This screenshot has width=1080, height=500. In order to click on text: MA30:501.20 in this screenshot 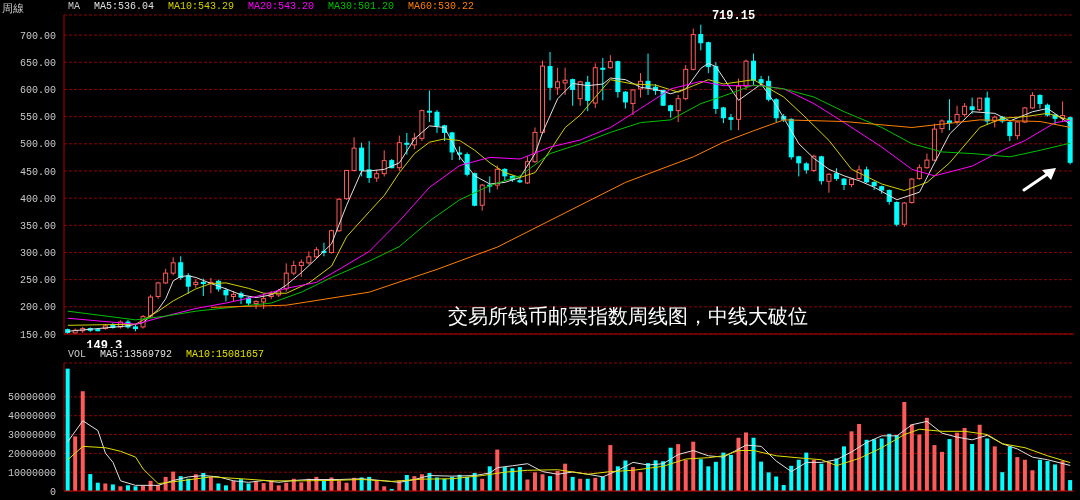, I will do `click(361, 6)`.